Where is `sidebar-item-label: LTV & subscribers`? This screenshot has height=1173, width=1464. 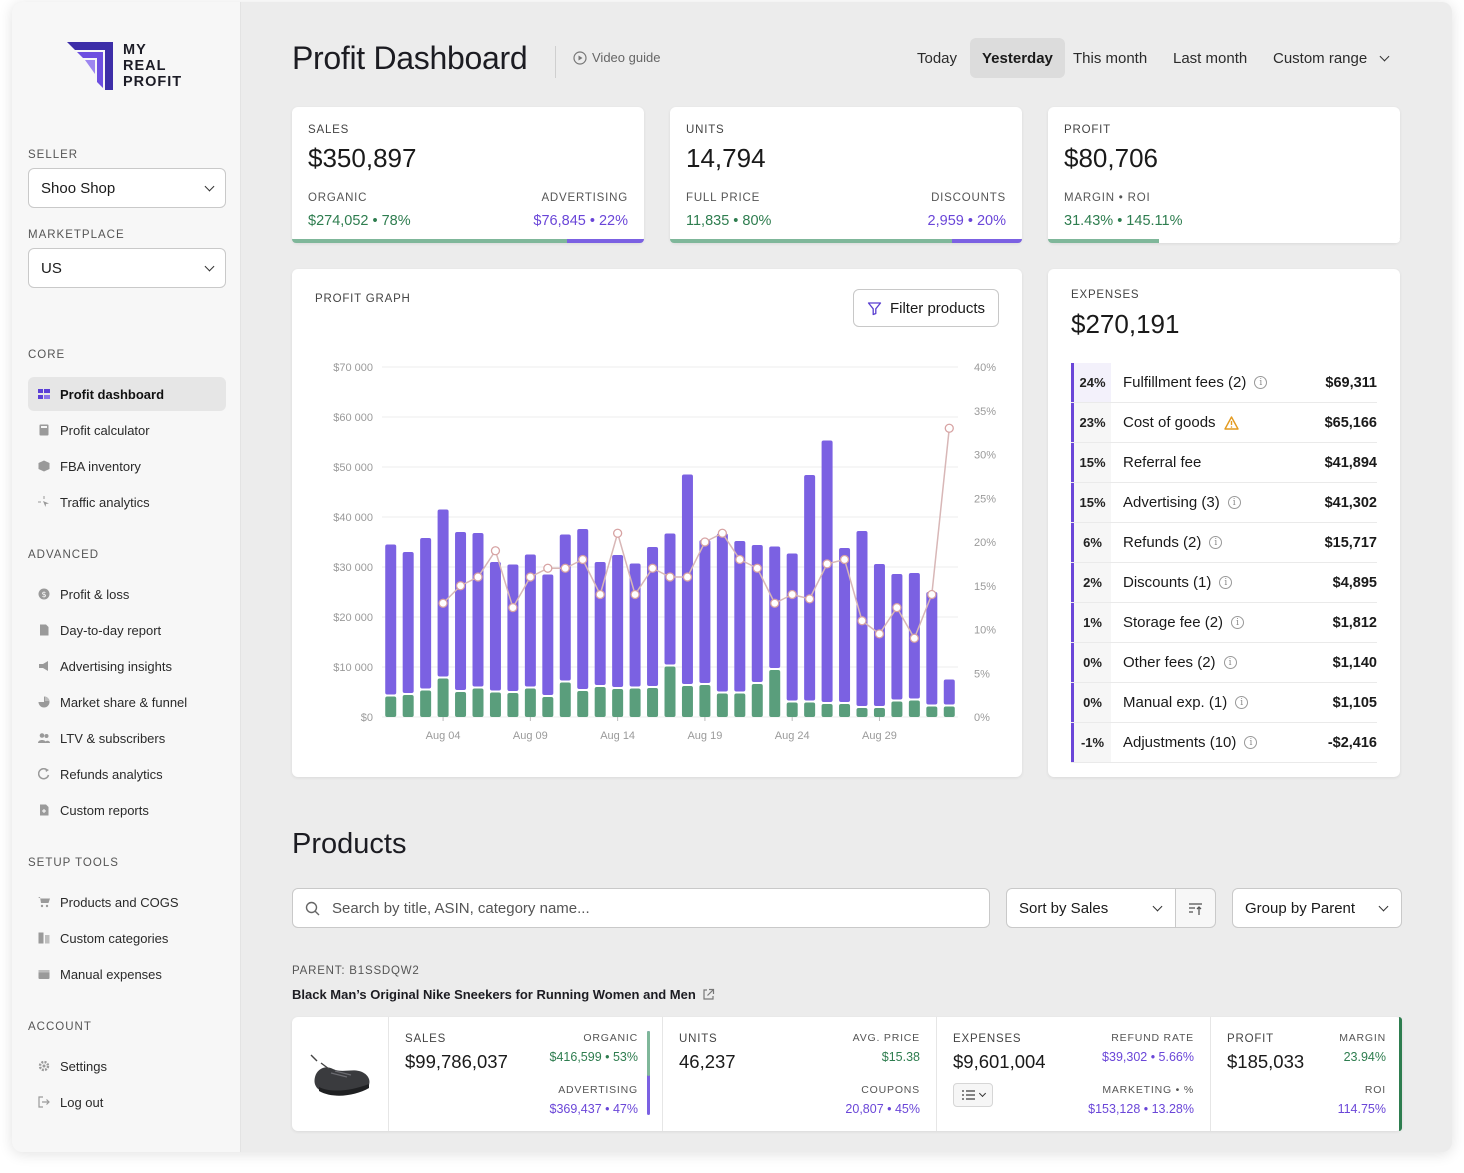
sidebar-item-label: LTV & subscribers is located at coordinates (113, 738).